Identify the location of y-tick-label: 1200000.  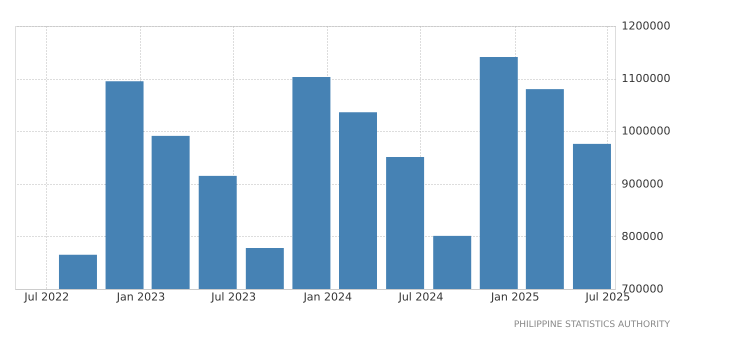
(646, 26).